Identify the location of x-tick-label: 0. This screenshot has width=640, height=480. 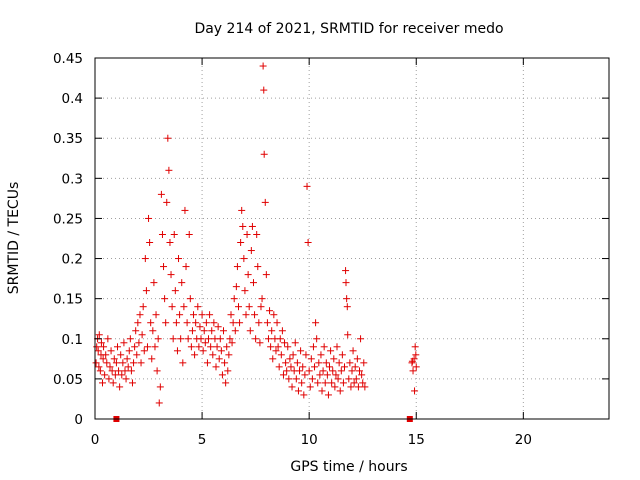
(95, 440).